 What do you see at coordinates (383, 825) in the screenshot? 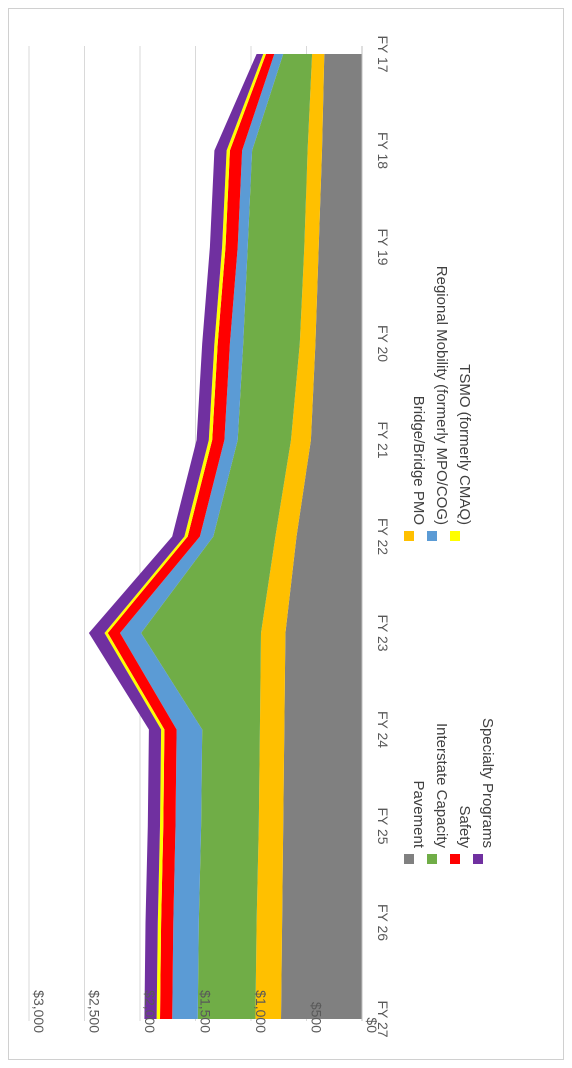
I see `x-tick-label: FY 25` at bounding box center [383, 825].